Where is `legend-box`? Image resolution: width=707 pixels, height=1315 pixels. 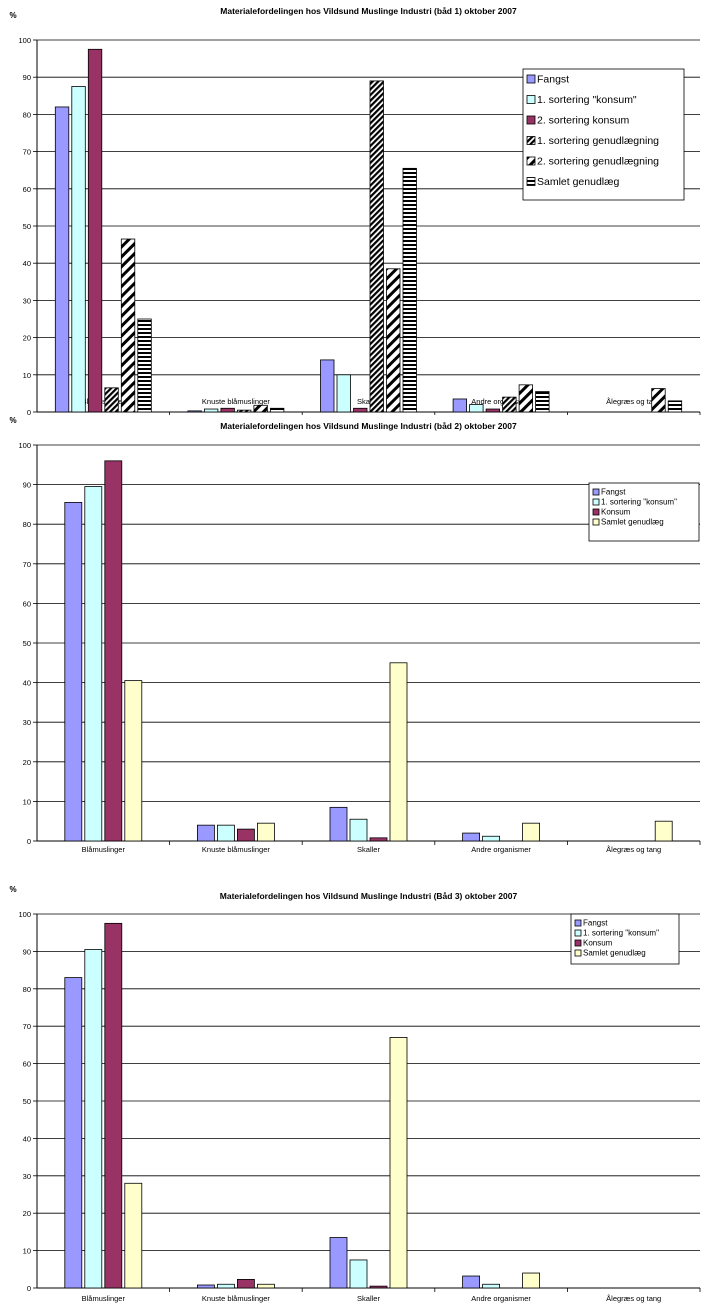 legend-box is located at coordinates (625, 939).